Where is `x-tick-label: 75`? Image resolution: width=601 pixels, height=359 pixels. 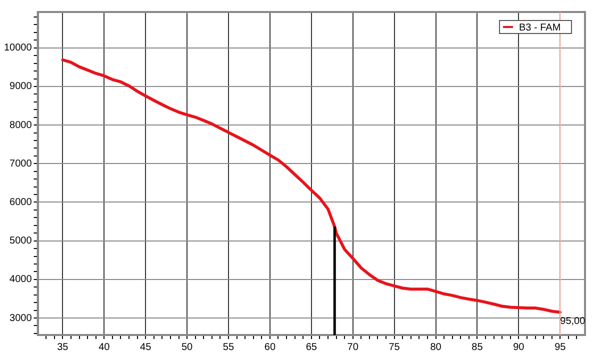 x-tick-label: 75 is located at coordinates (394, 347).